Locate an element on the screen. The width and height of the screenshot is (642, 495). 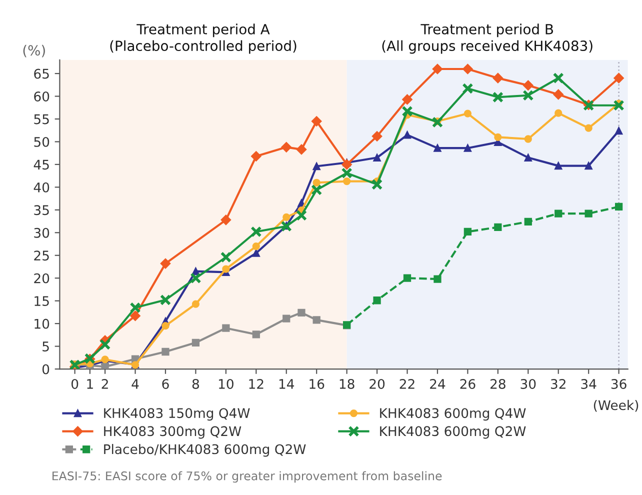
y-tick-label: 65 is located at coordinates (41, 73).